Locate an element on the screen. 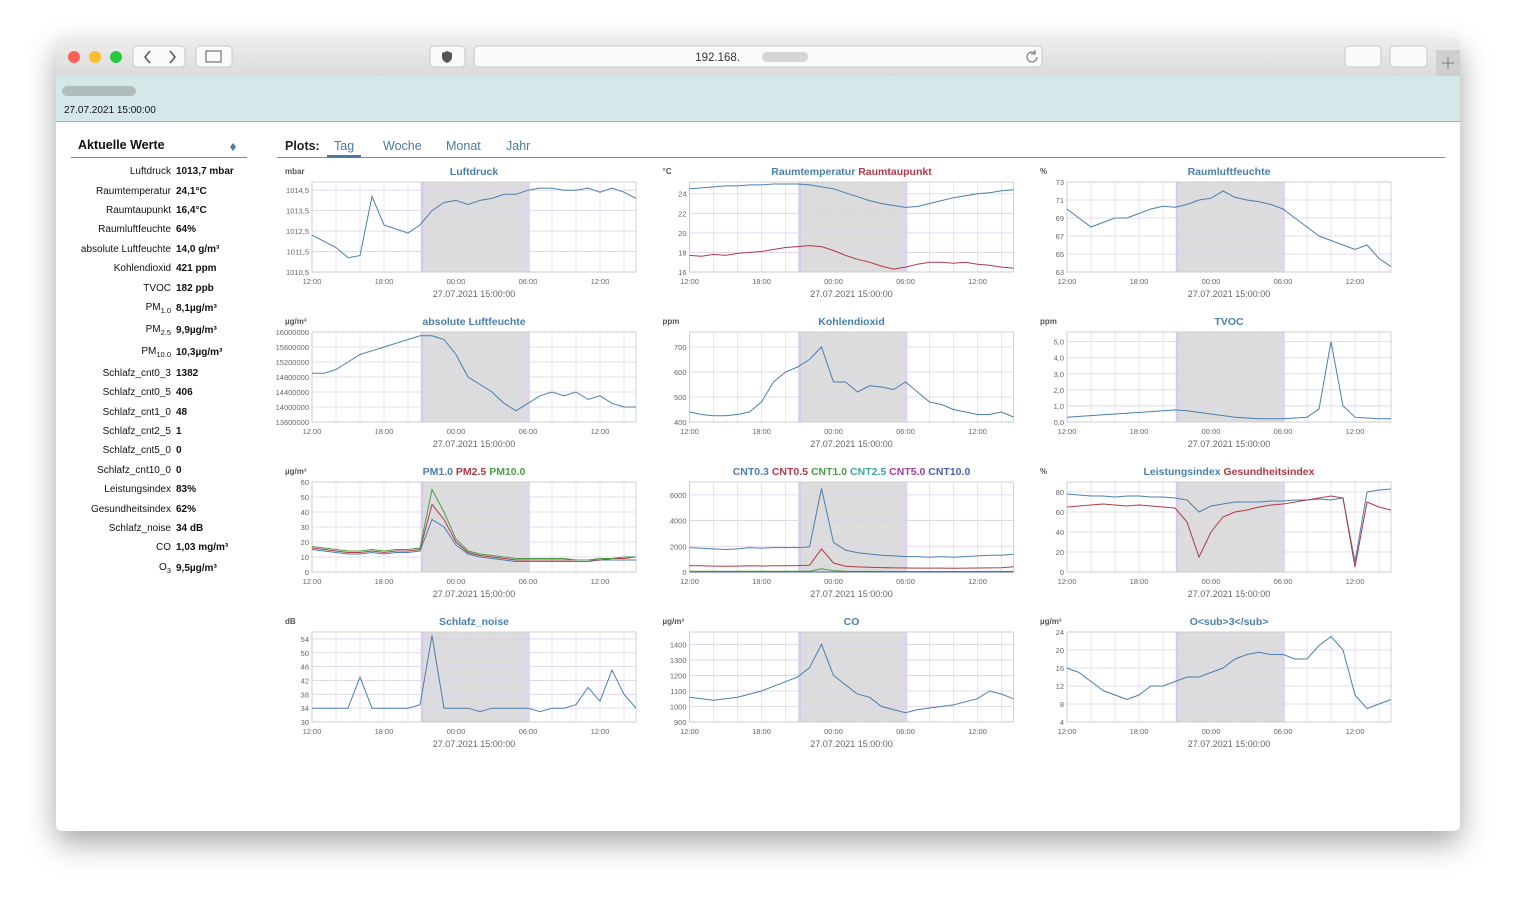  y-tick-label: 4 is located at coordinates (1062, 722).